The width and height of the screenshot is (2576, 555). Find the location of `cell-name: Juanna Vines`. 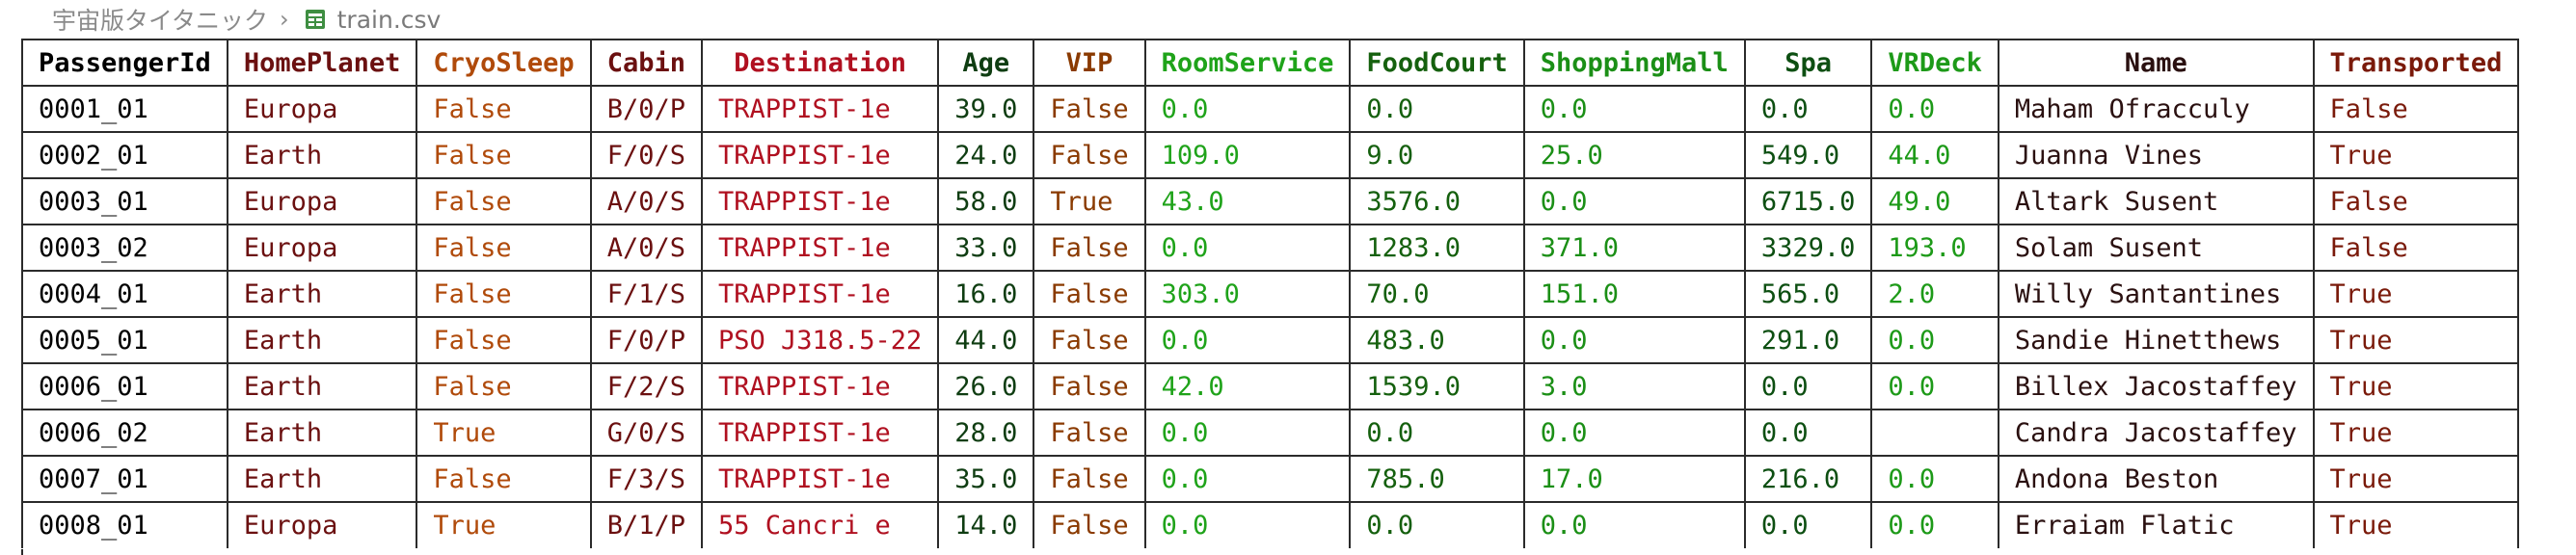

cell-name: Juanna Vines is located at coordinates (2156, 155).